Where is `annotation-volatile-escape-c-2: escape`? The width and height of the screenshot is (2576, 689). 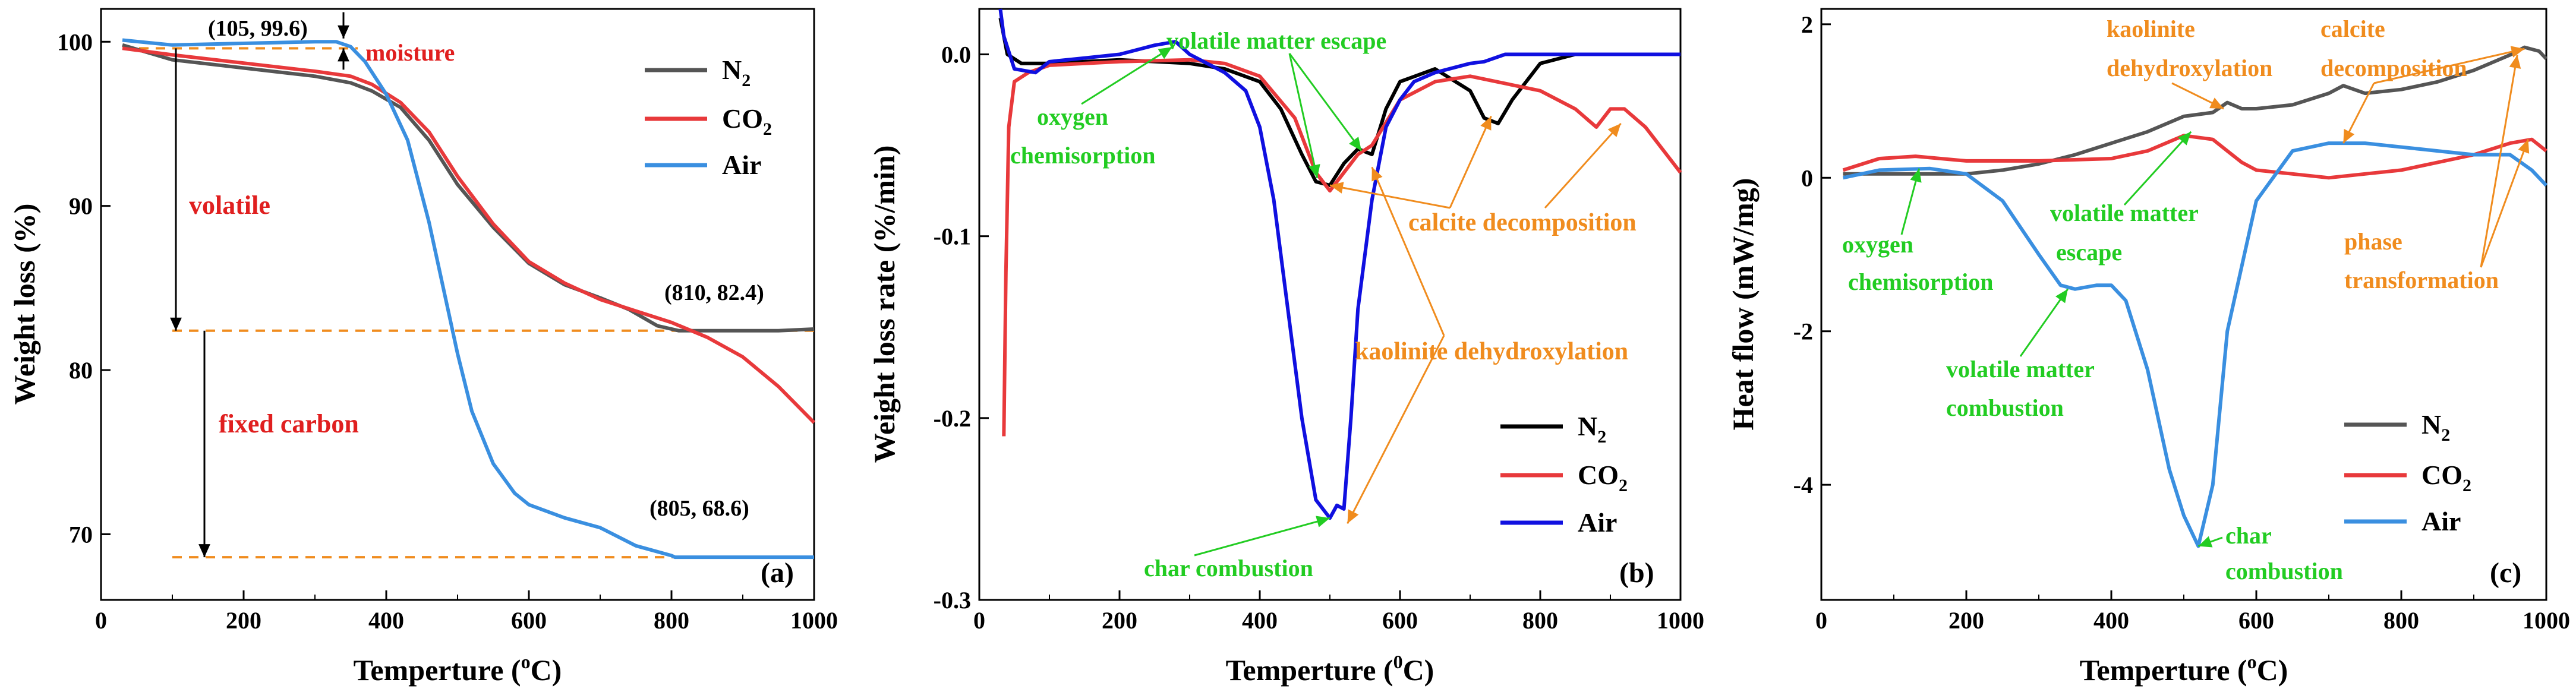
annotation-volatile-escape-c-2: escape is located at coordinates (2089, 253).